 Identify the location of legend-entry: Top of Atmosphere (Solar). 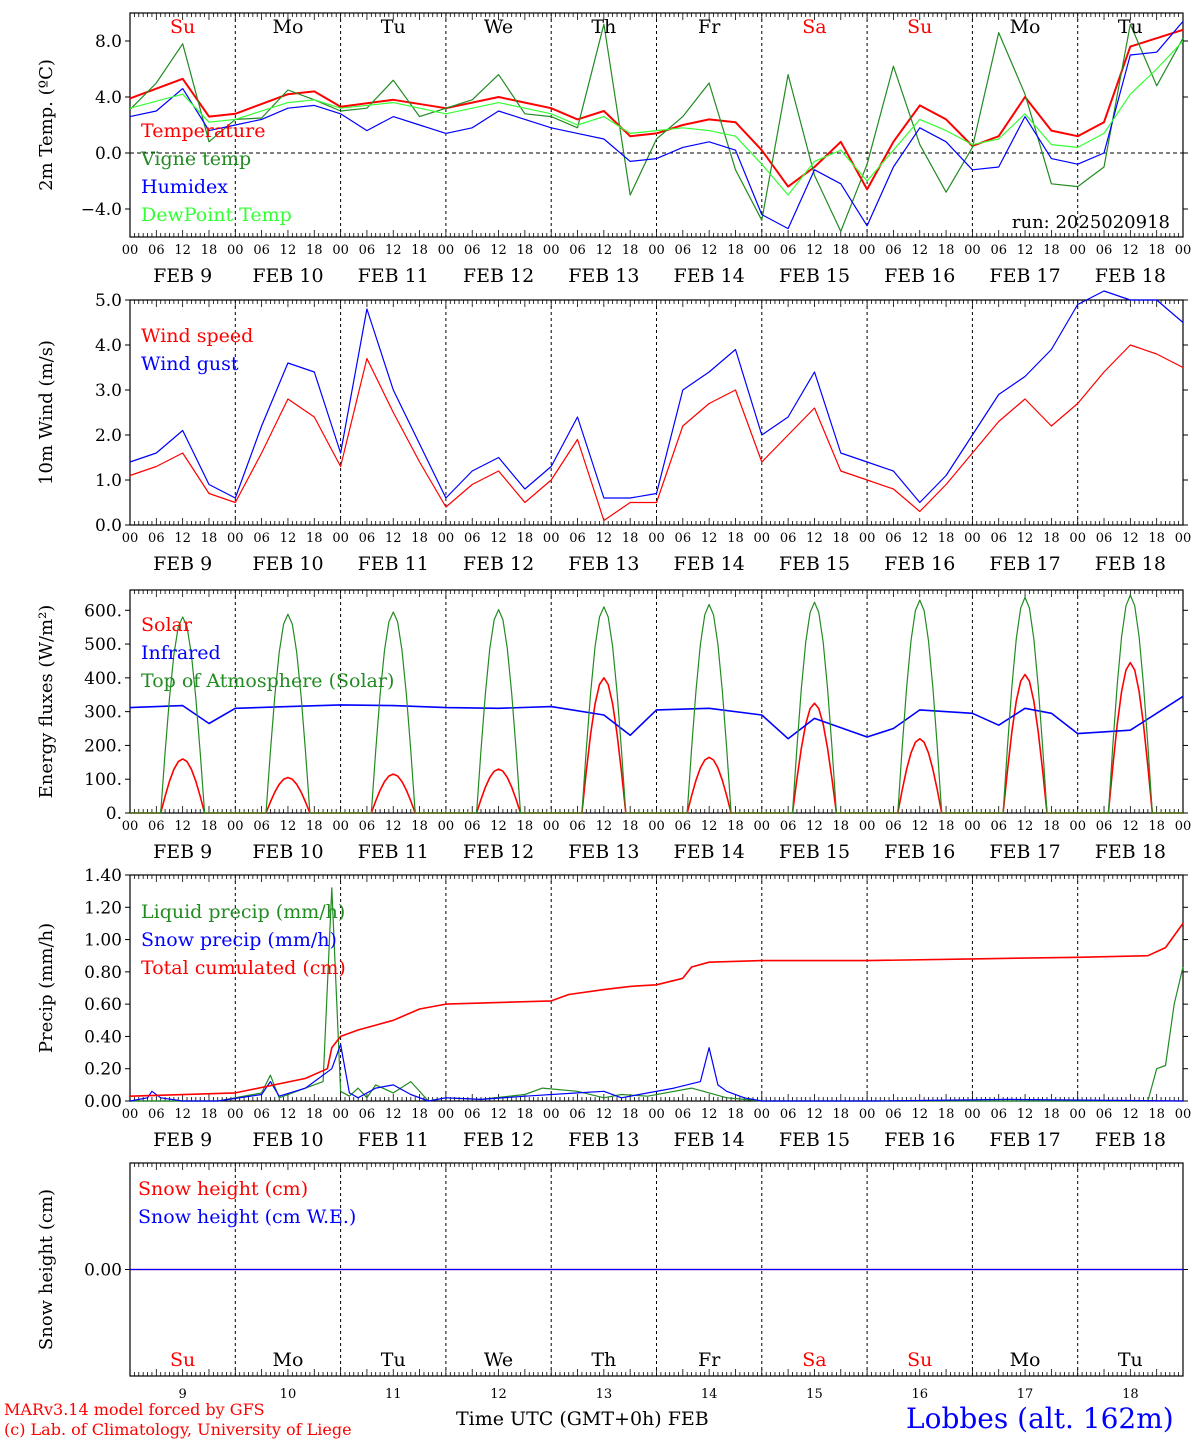
(267, 681).